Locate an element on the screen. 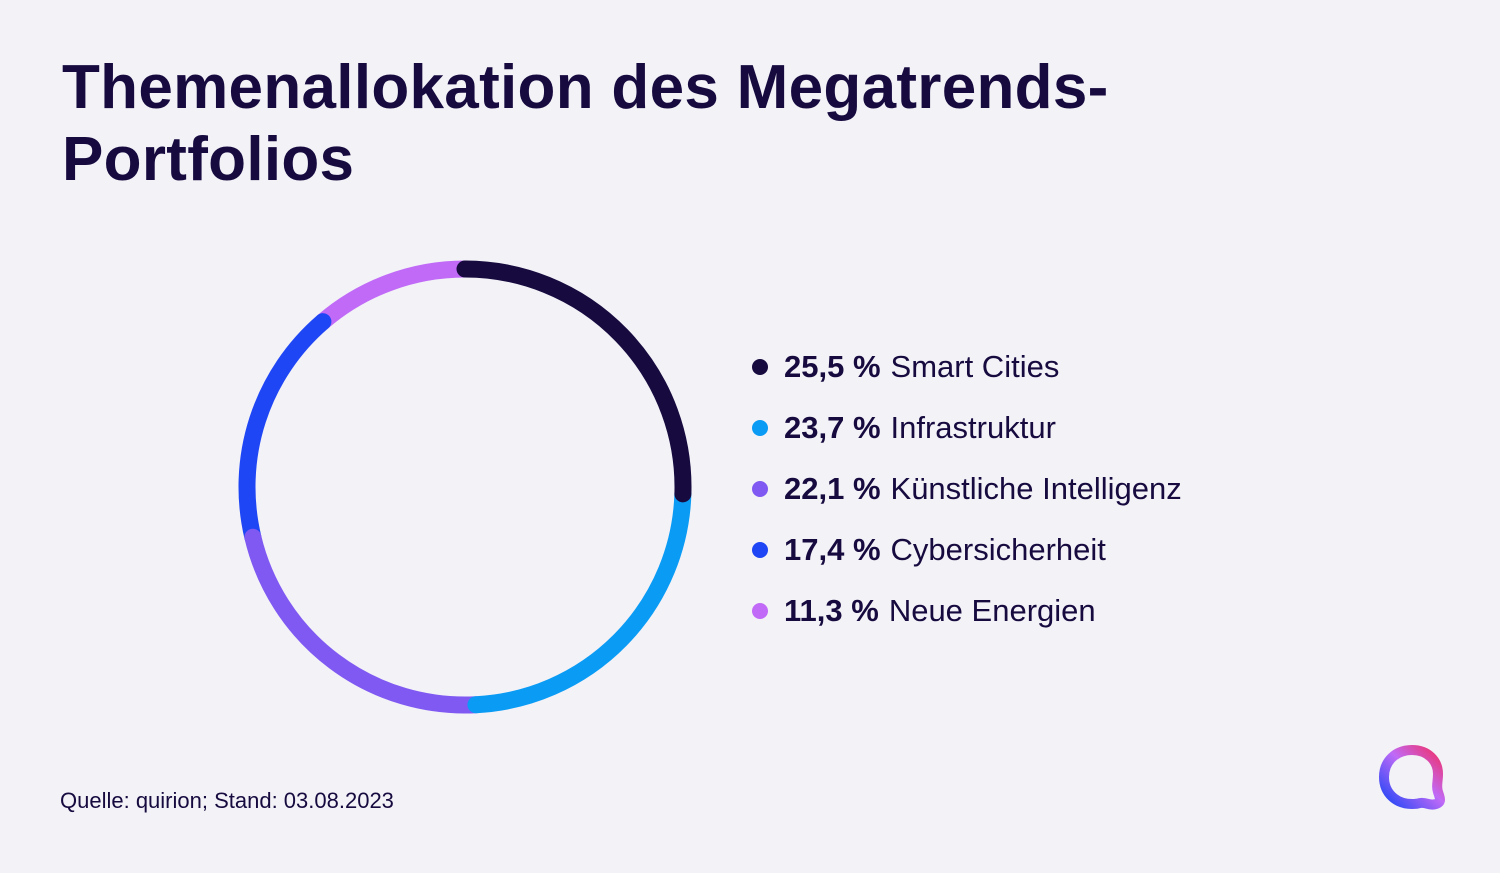 This screenshot has height=873, width=1500. donut-segment-k-nstliche-intelligenz is located at coordinates (364, 621).